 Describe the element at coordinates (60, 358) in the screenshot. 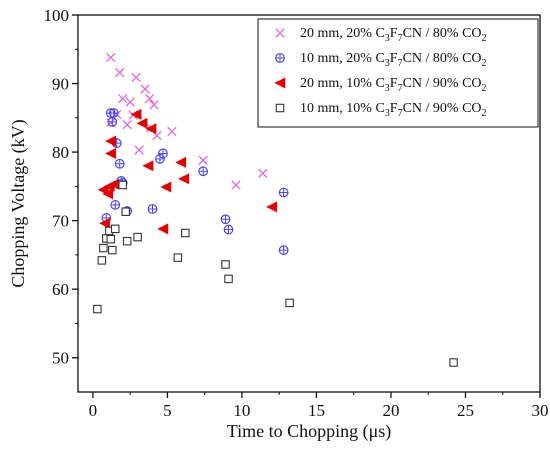

I see `y-tick-label: 50` at that location.